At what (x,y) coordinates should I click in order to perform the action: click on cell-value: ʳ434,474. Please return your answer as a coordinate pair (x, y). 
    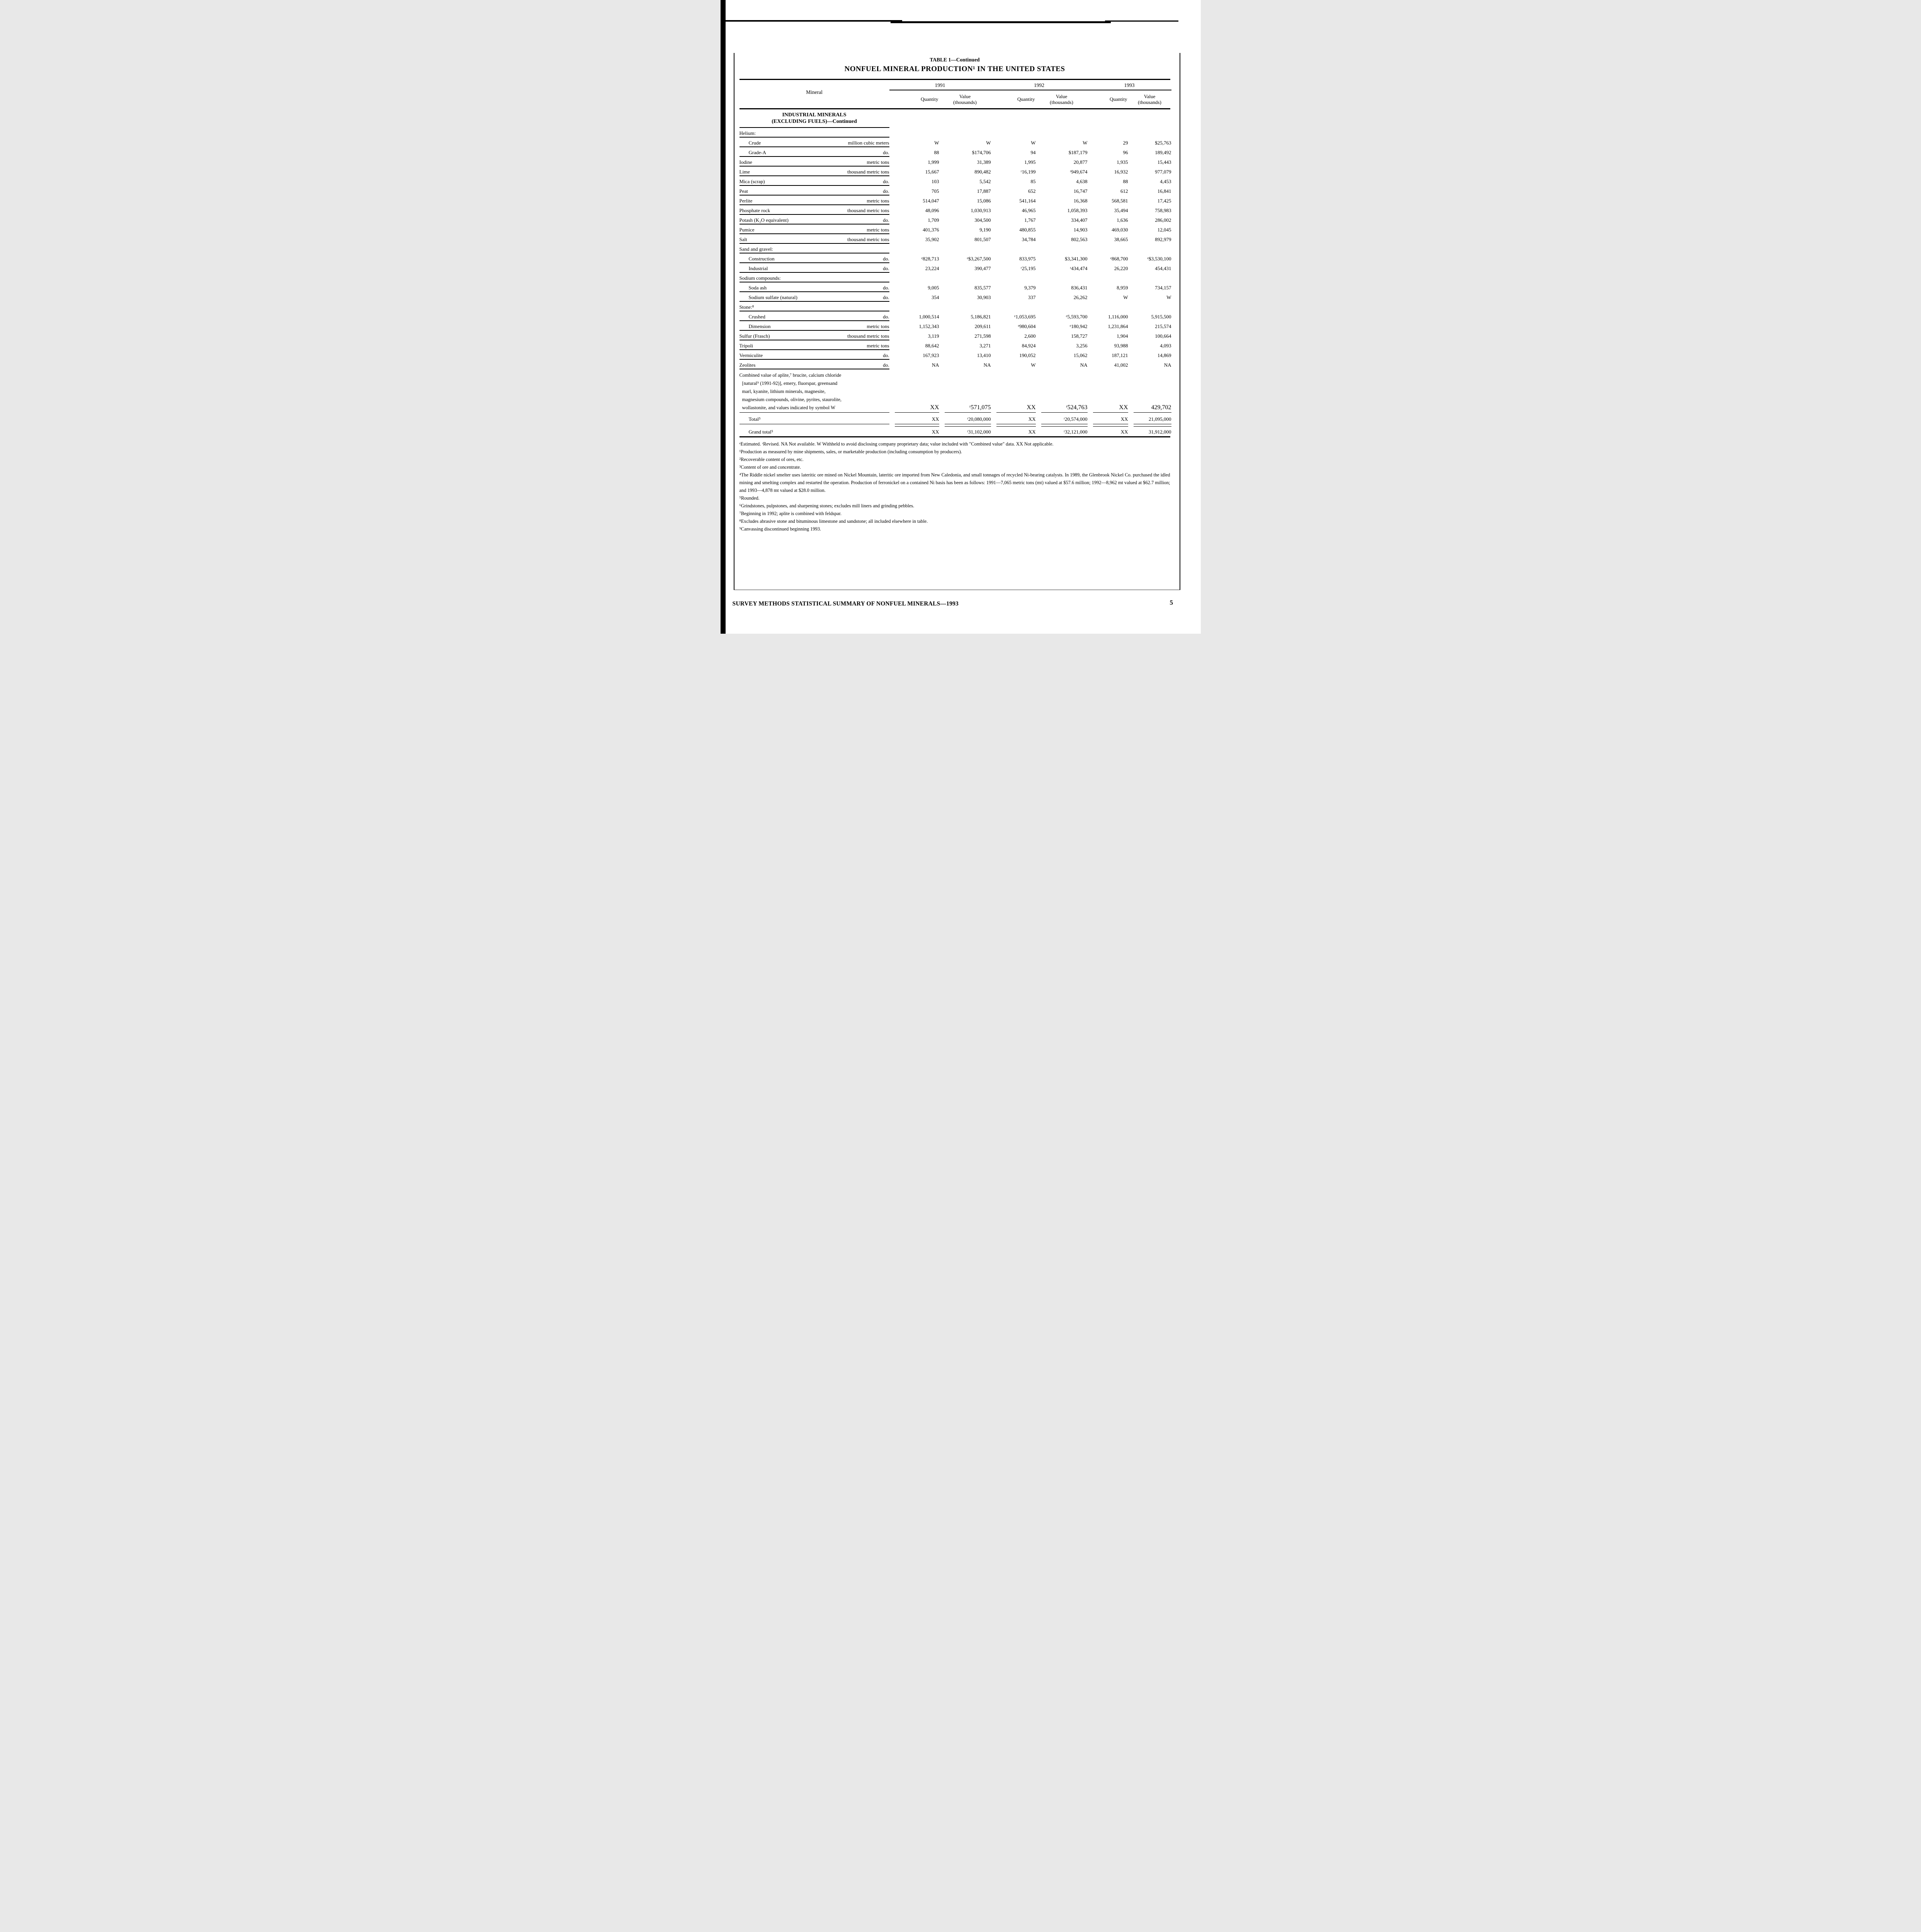
    Looking at the image, I should click on (1079, 268).